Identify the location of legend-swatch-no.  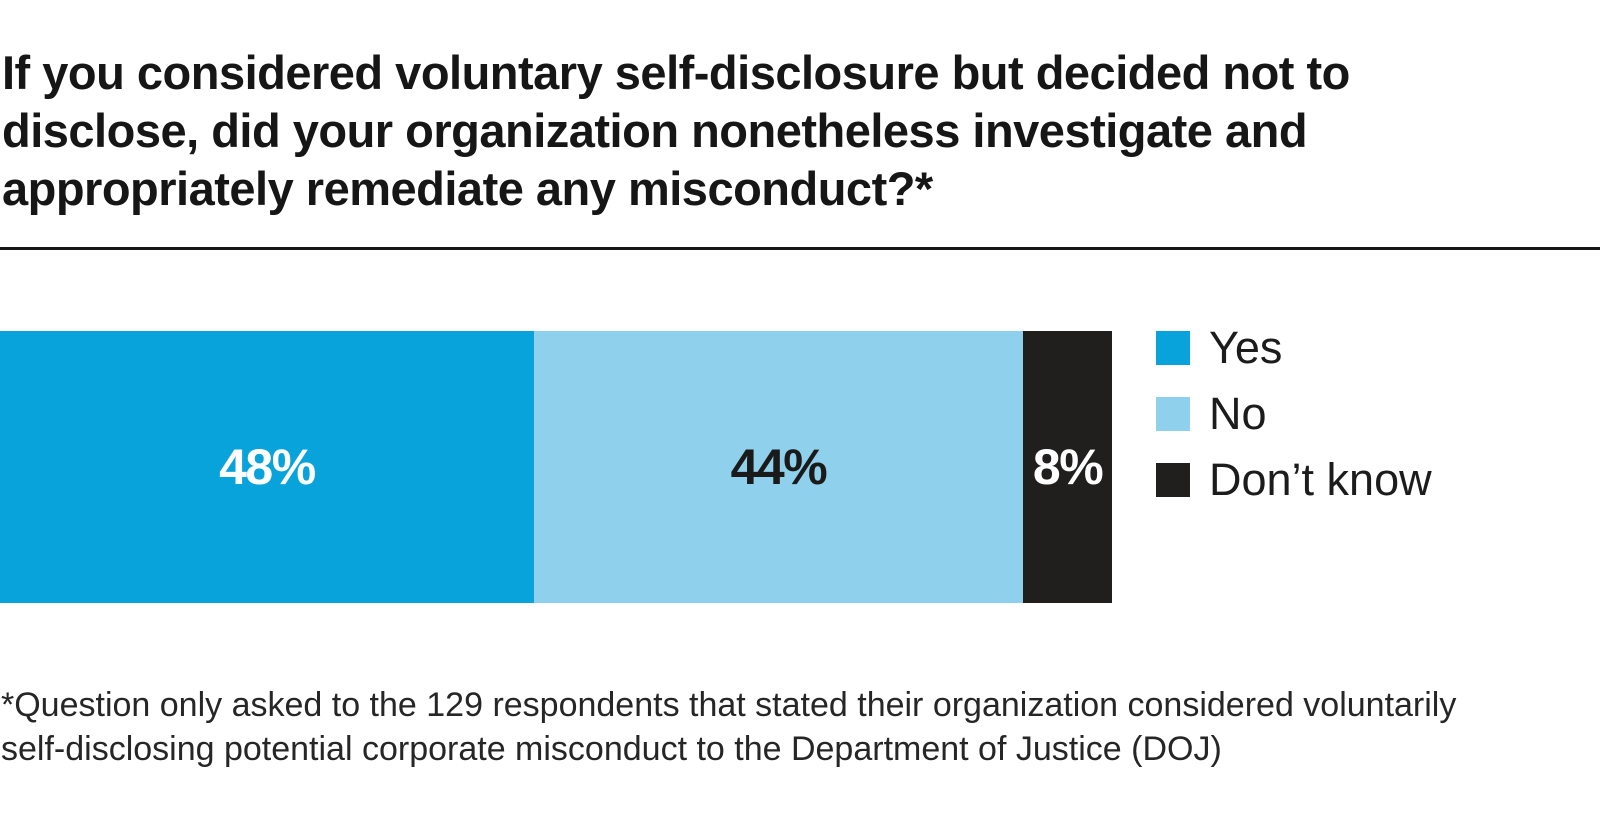
(1173, 413).